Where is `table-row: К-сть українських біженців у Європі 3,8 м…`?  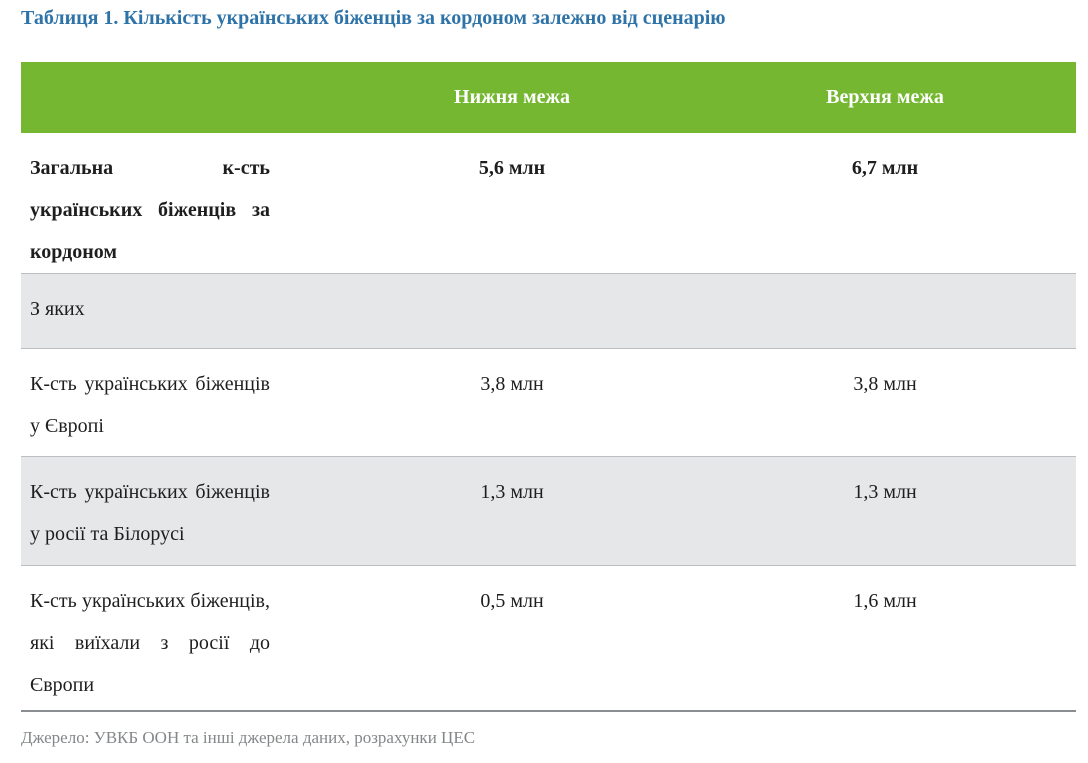 table-row: К-сть українських біженців у Європі 3,8 м… is located at coordinates (548, 403).